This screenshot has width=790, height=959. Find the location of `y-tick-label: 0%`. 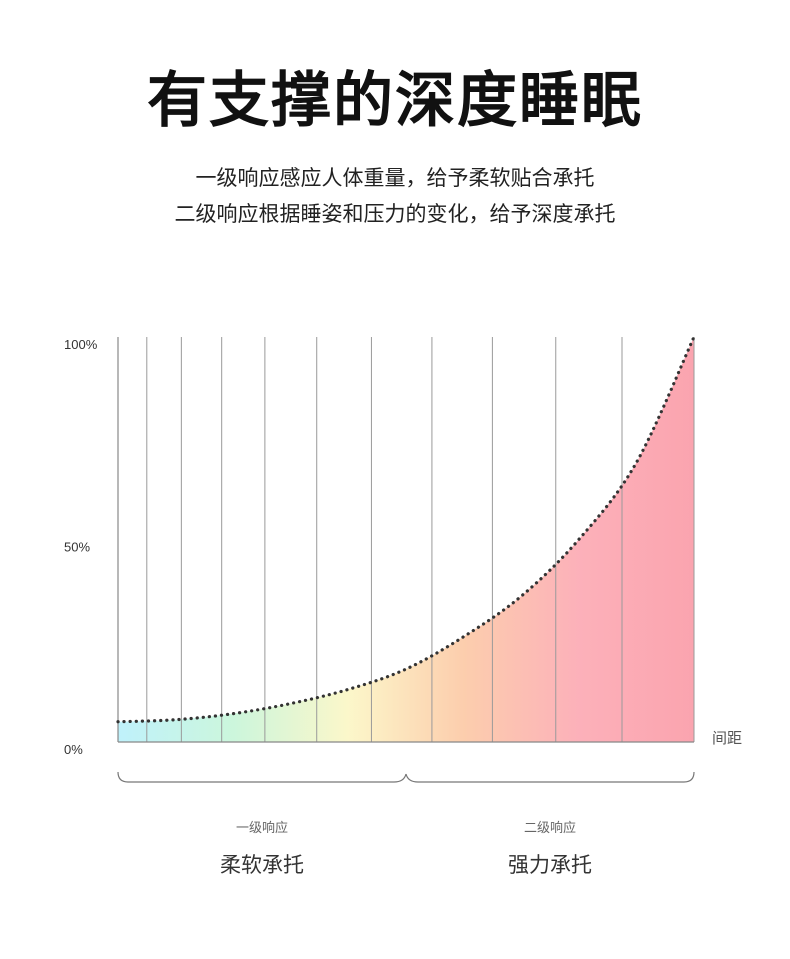

y-tick-label: 0% is located at coordinates (73, 749).